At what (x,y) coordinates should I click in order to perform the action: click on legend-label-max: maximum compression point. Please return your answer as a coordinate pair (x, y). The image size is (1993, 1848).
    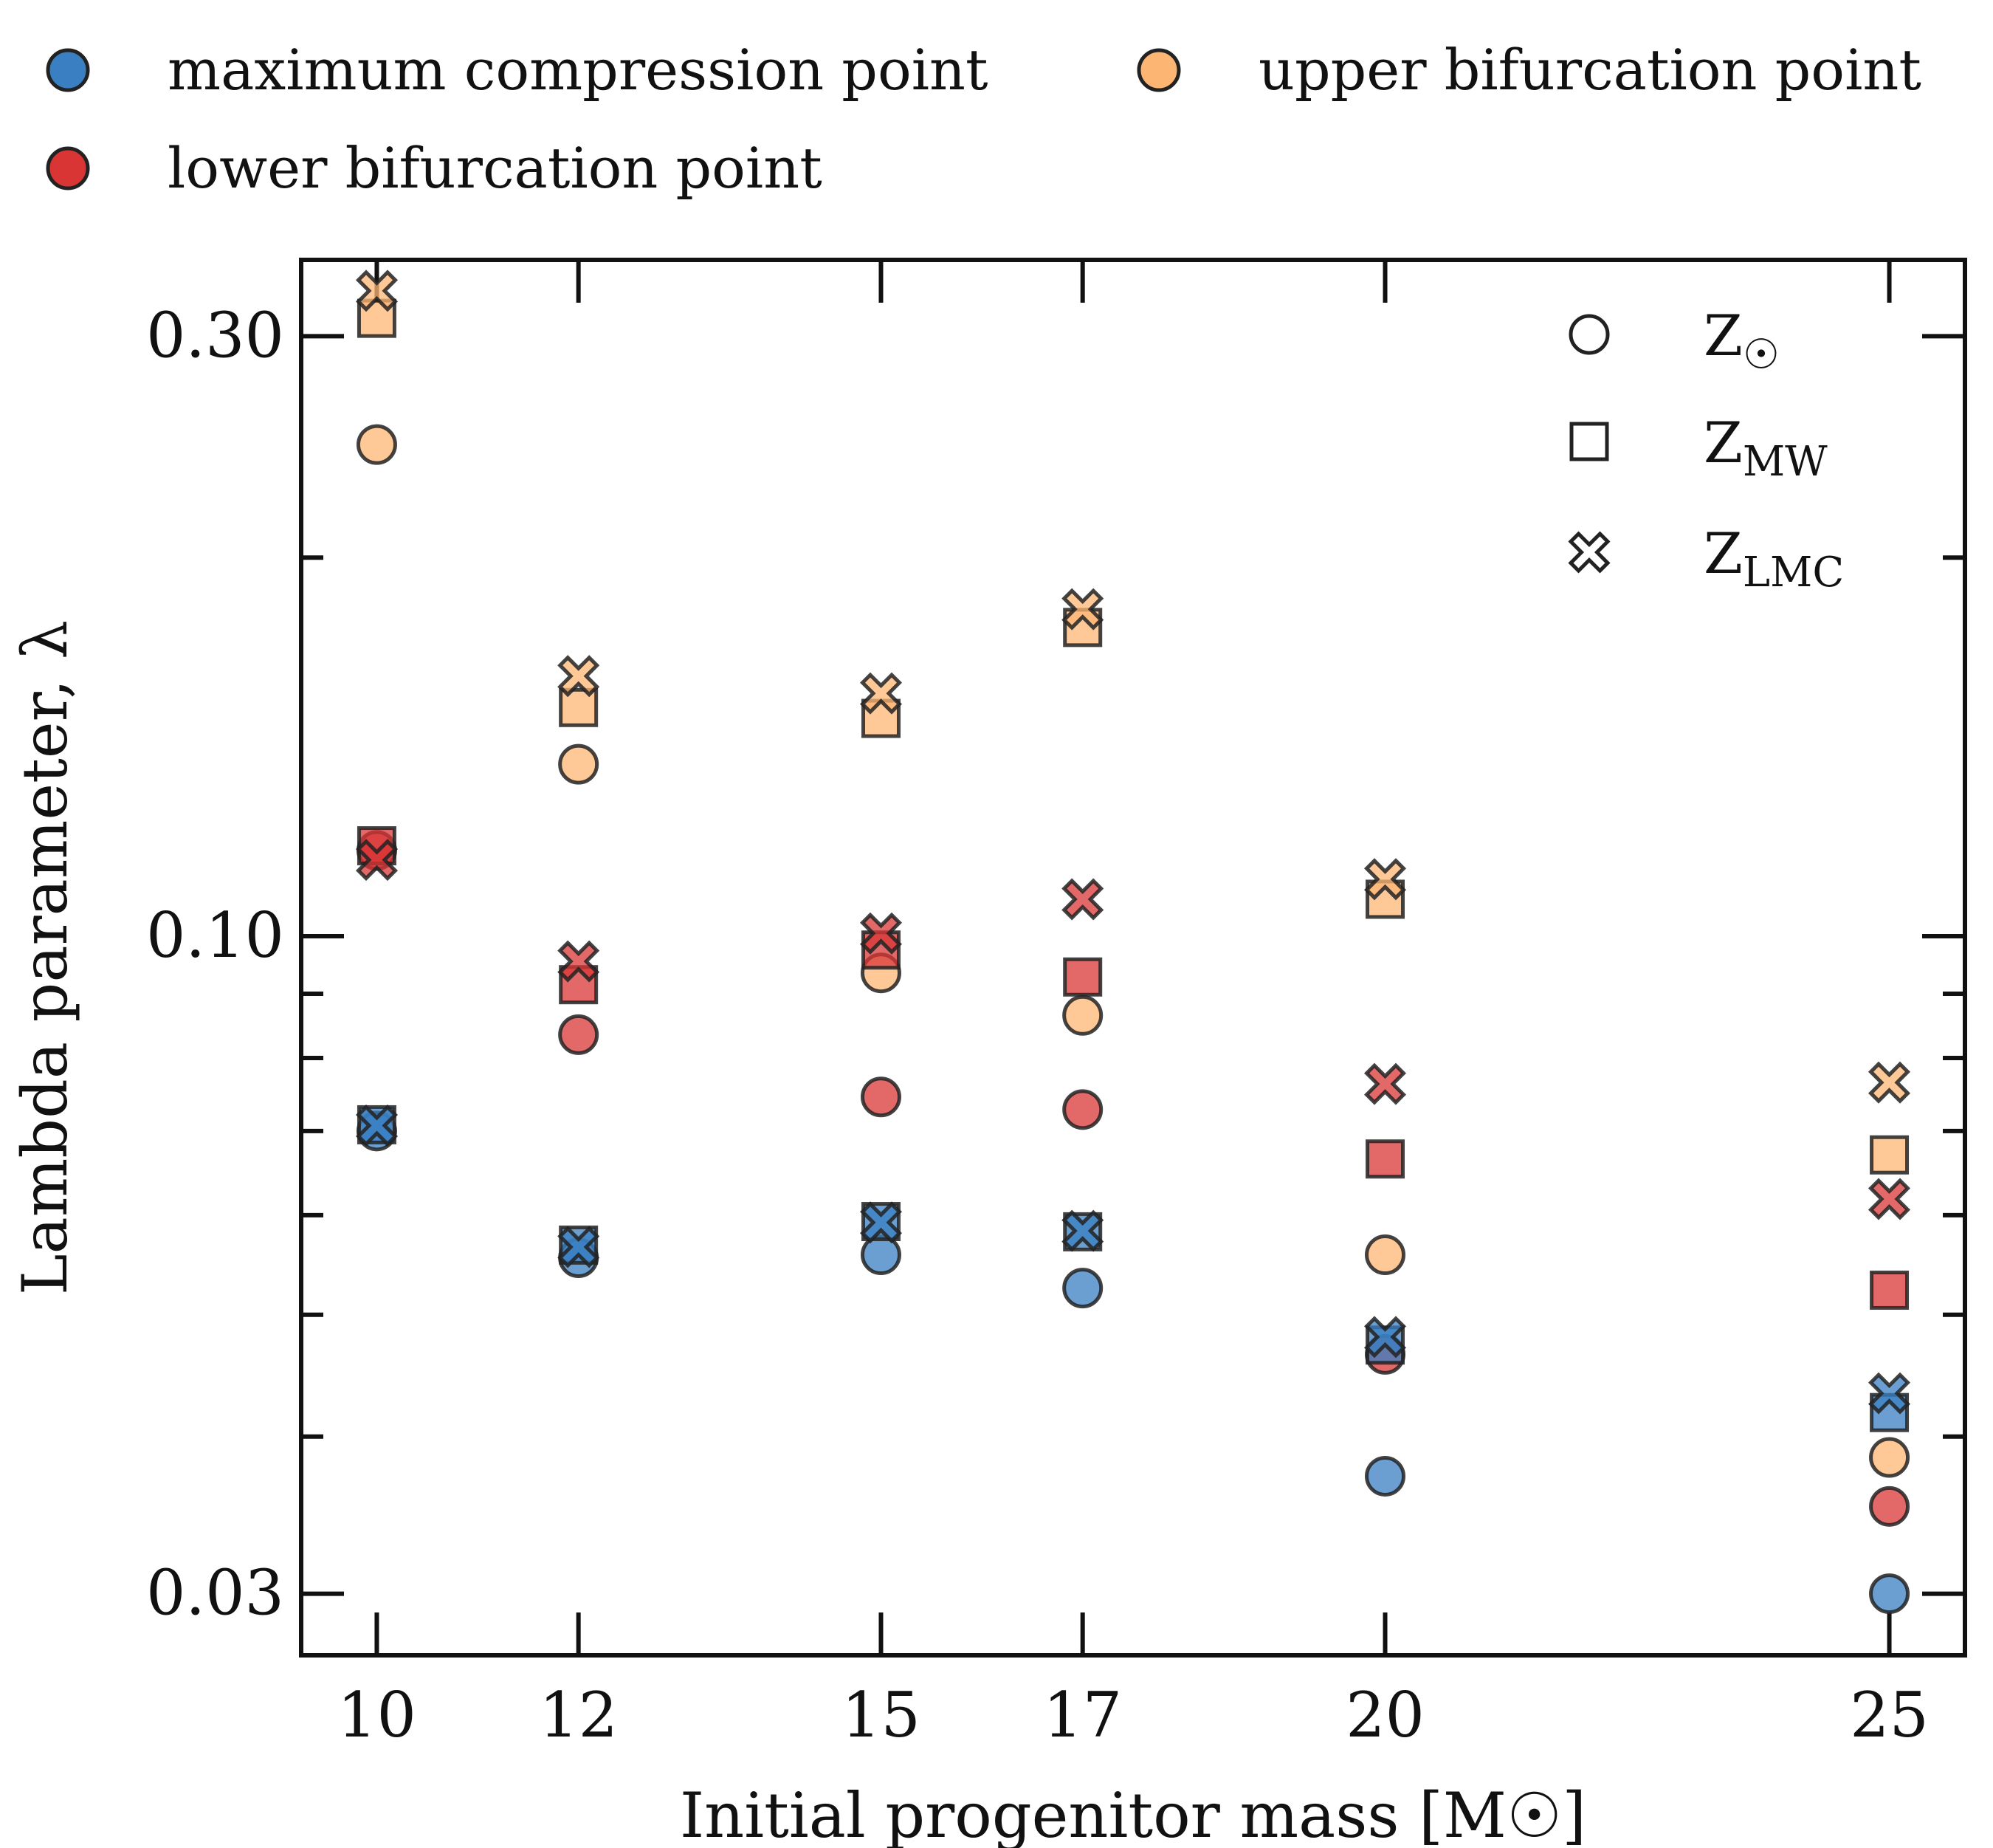
    Looking at the image, I should click on (578, 70).